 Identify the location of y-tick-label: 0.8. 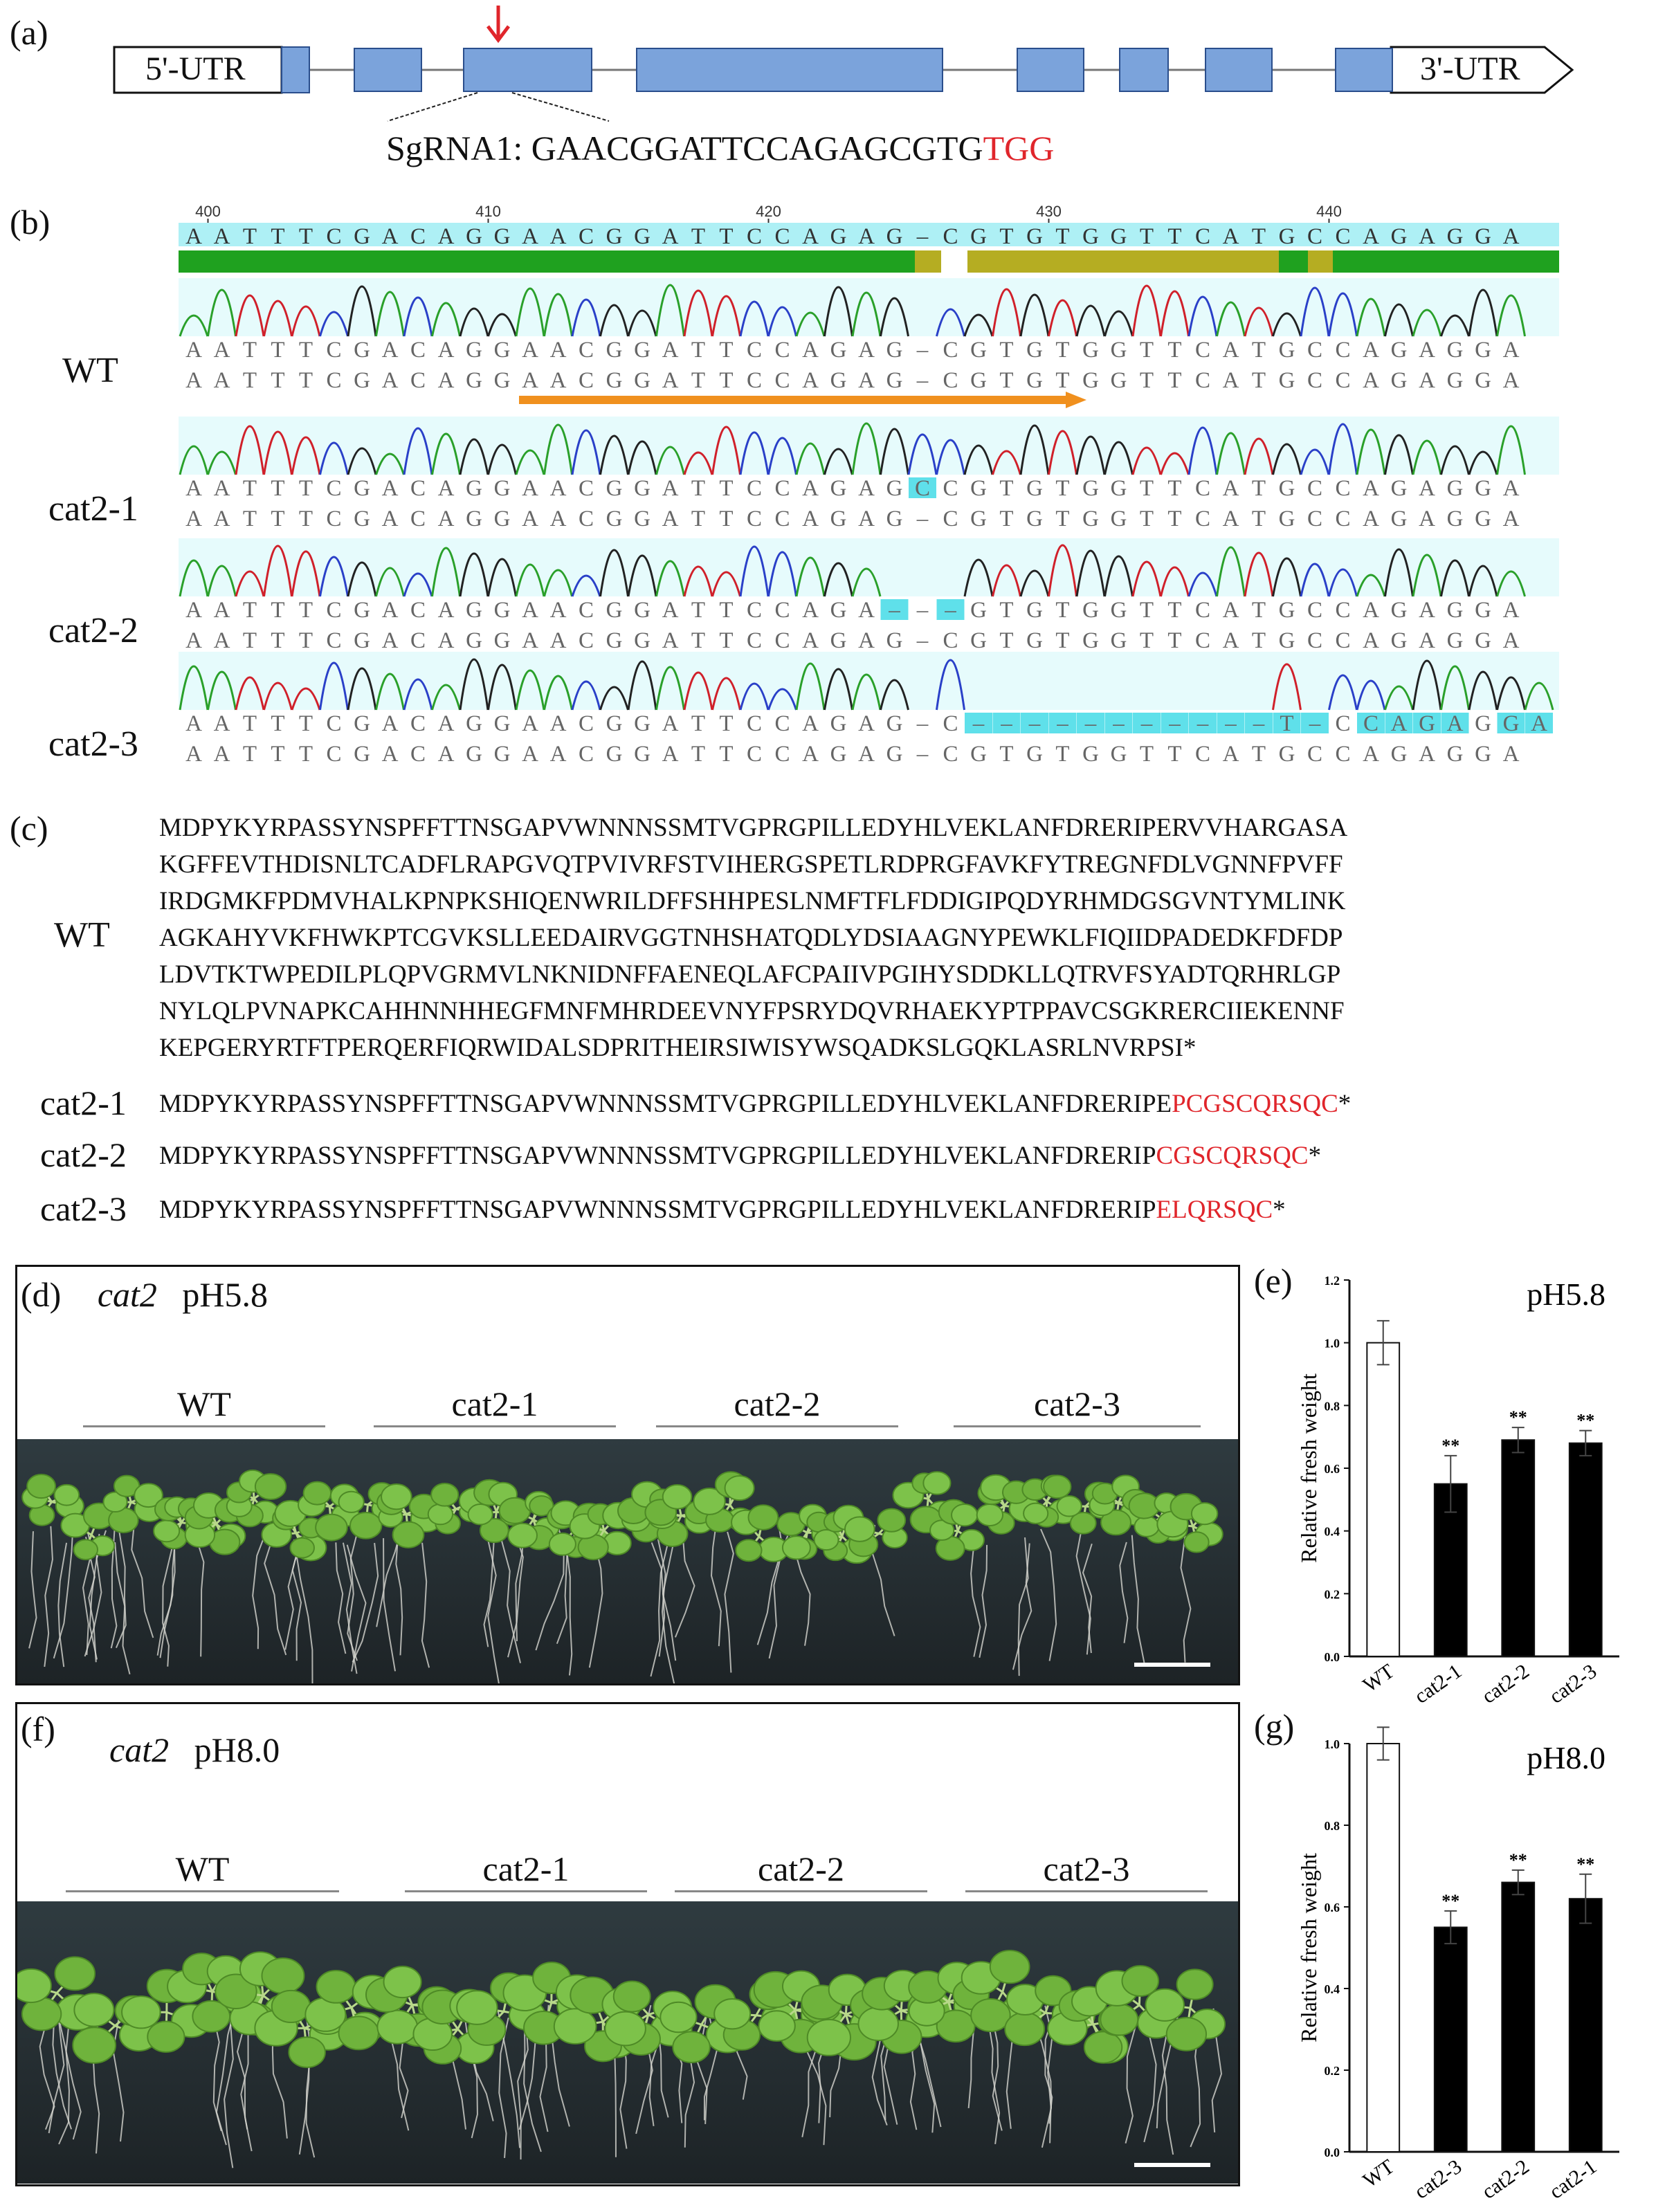
(1332, 1826).